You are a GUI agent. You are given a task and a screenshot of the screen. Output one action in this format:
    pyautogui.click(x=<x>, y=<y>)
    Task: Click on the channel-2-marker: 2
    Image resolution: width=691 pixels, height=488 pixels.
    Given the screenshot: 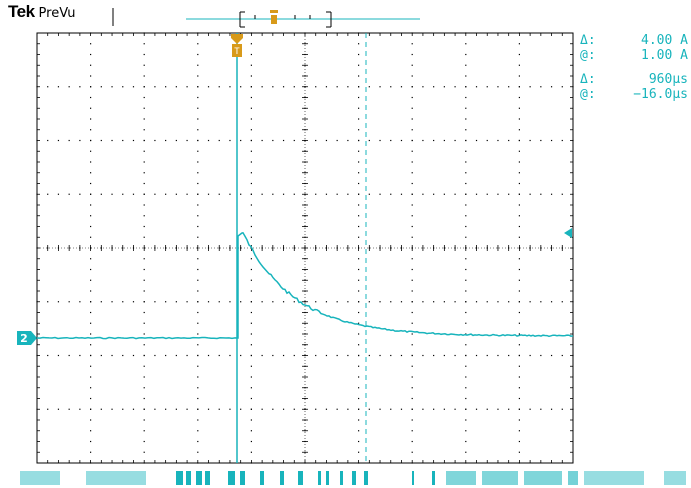 What is the action you would take?
    pyautogui.click(x=27, y=338)
    